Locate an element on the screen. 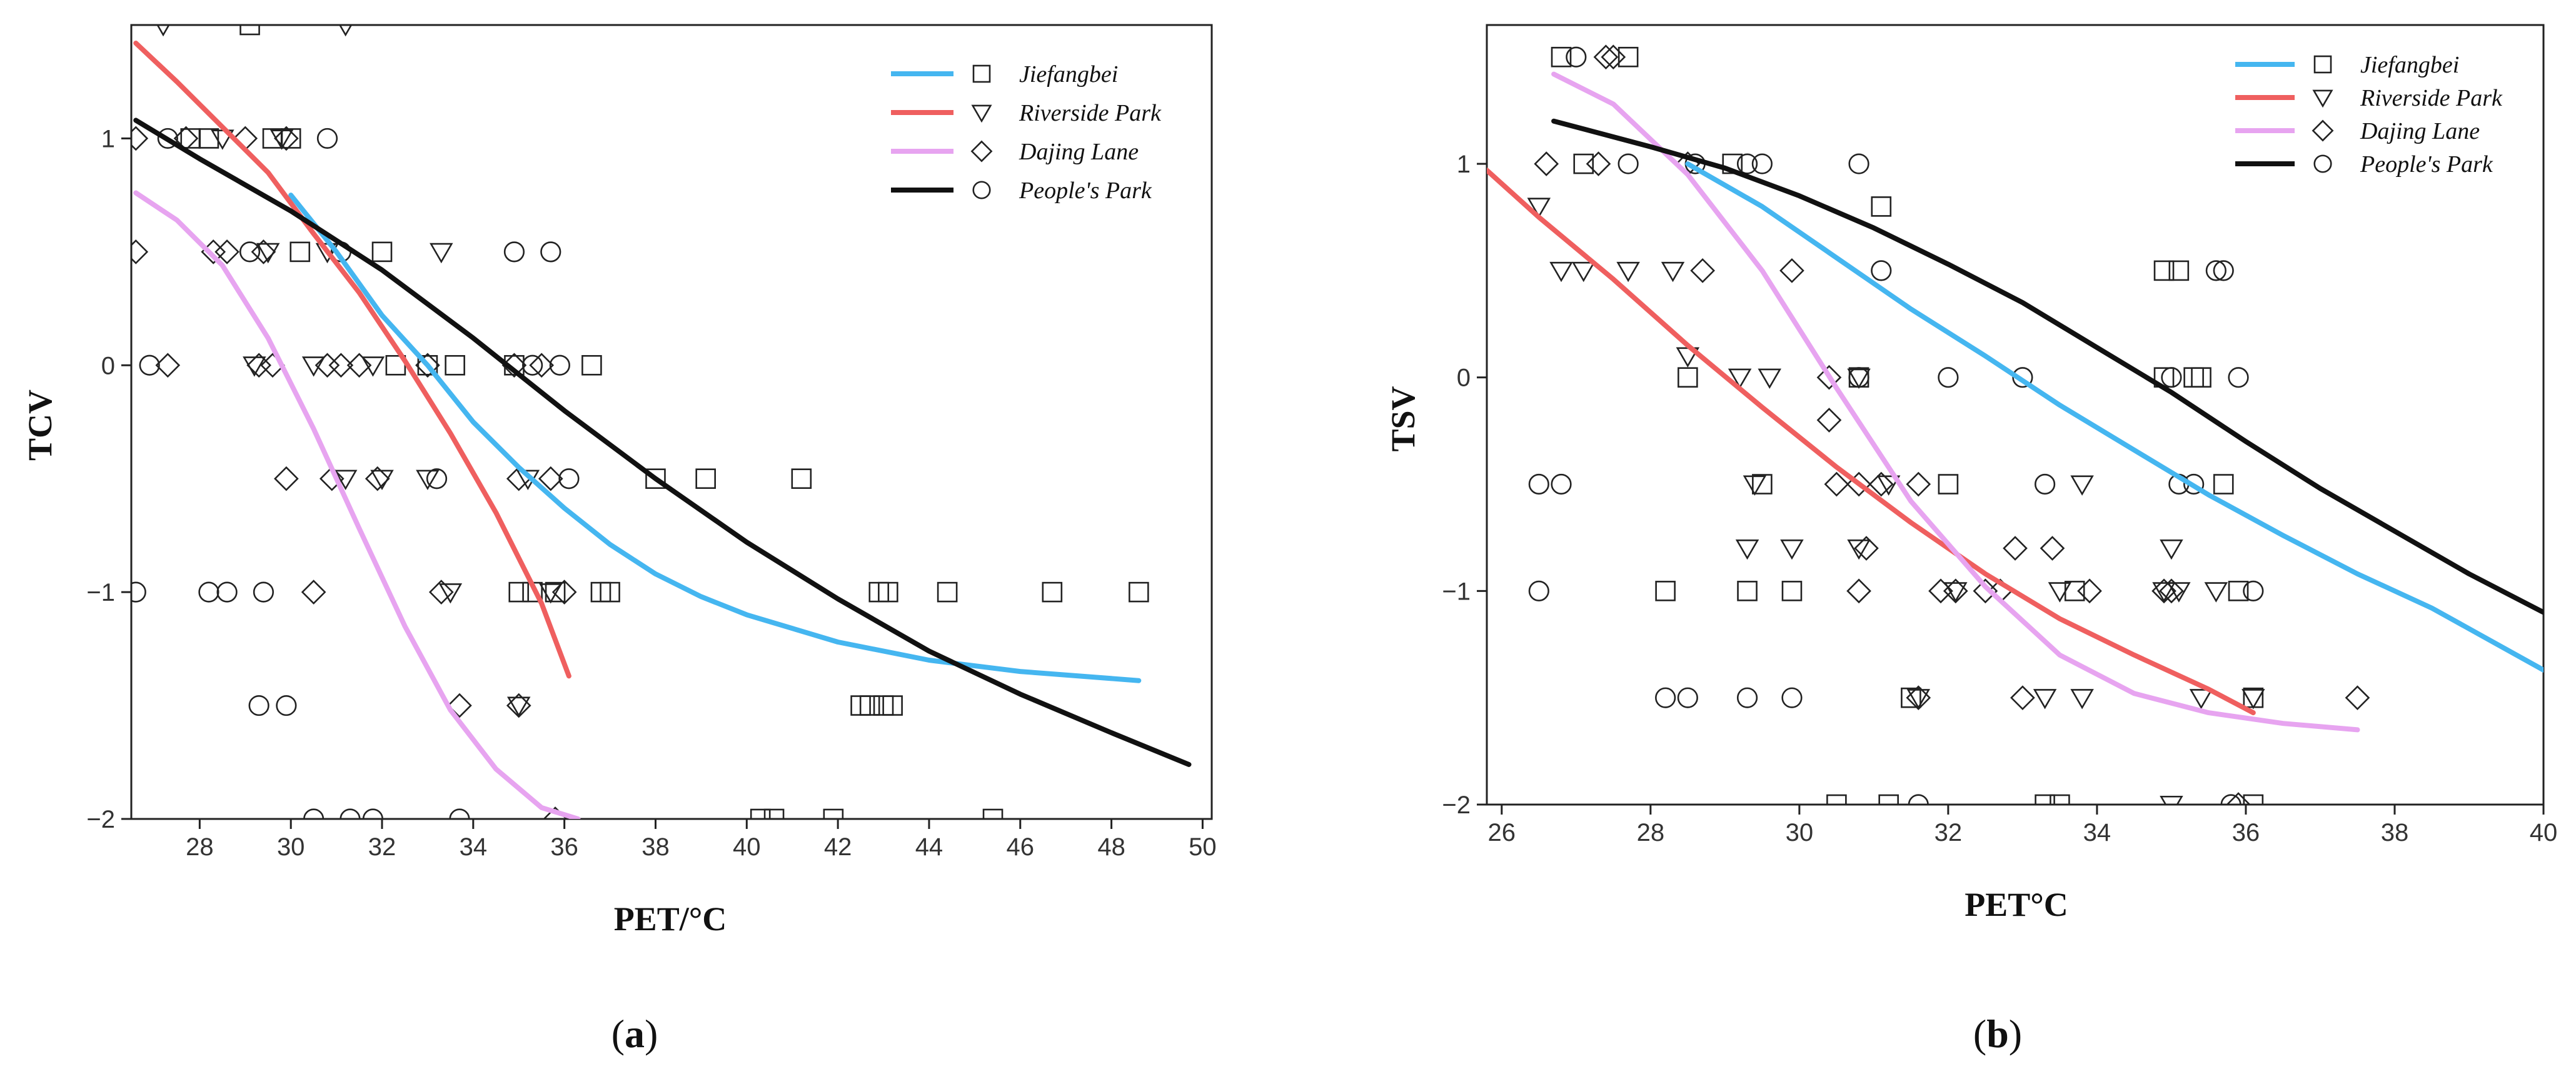 The height and width of the screenshot is (1069, 2576). x-tick-label: 36 is located at coordinates (564, 847).